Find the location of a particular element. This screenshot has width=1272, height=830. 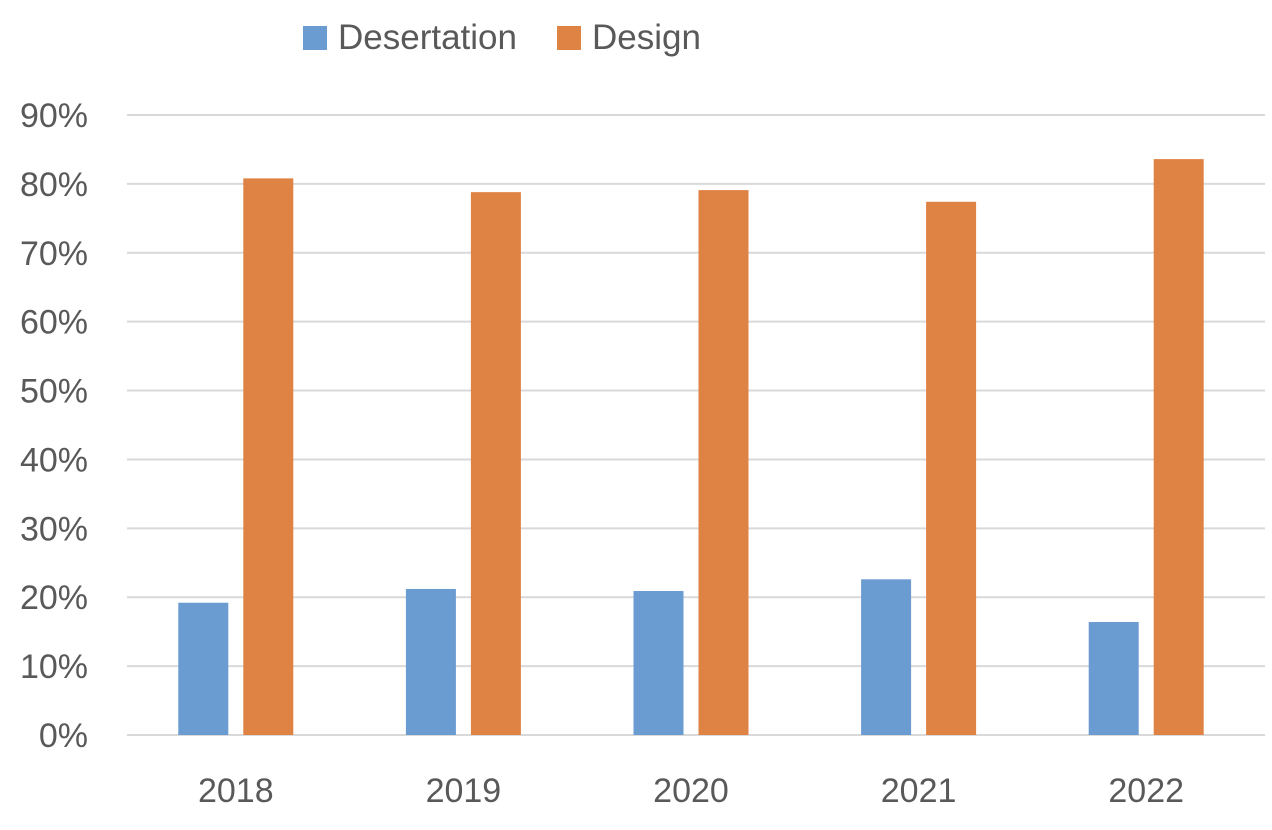

y-tick-label: 0% is located at coordinates (63, 736).